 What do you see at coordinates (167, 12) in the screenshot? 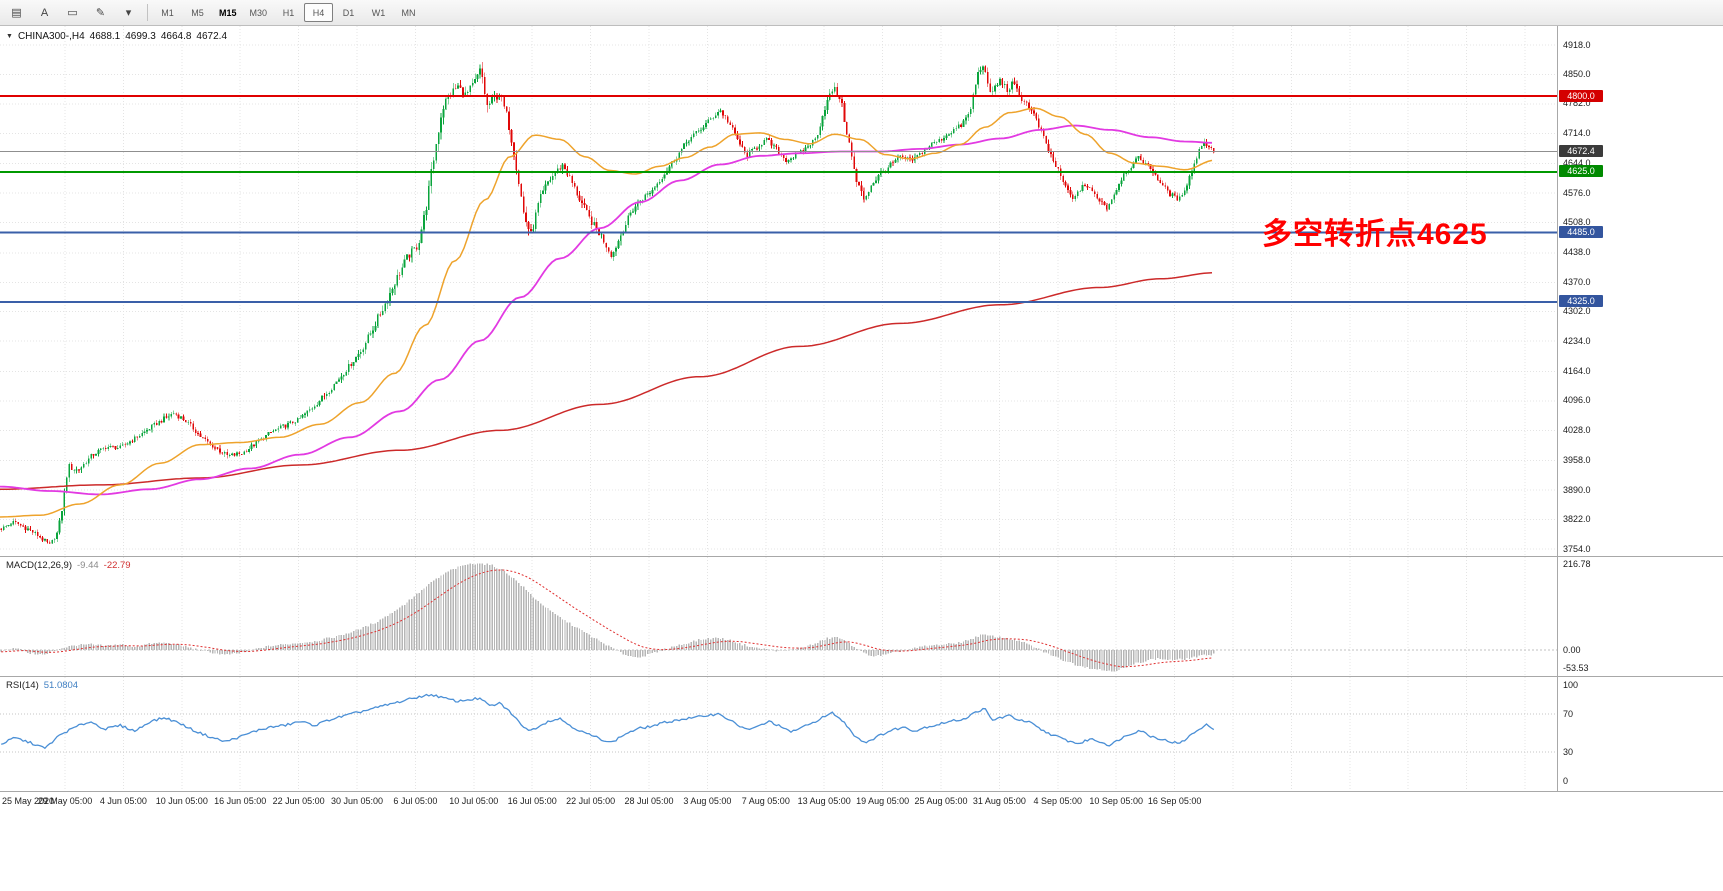
I see `timeframe-button-M1: M1` at bounding box center [167, 12].